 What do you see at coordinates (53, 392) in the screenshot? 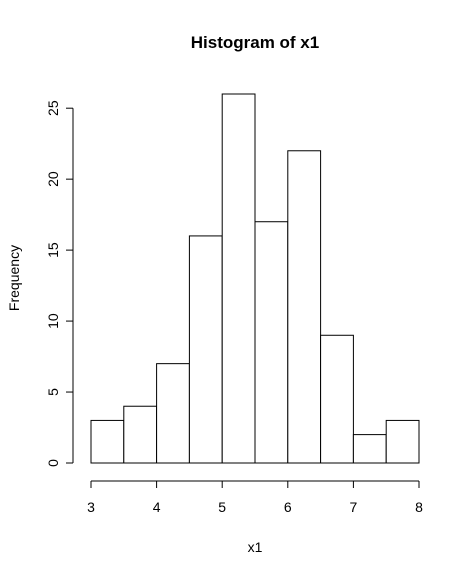
I see `y-tick-label-5: 5` at bounding box center [53, 392].